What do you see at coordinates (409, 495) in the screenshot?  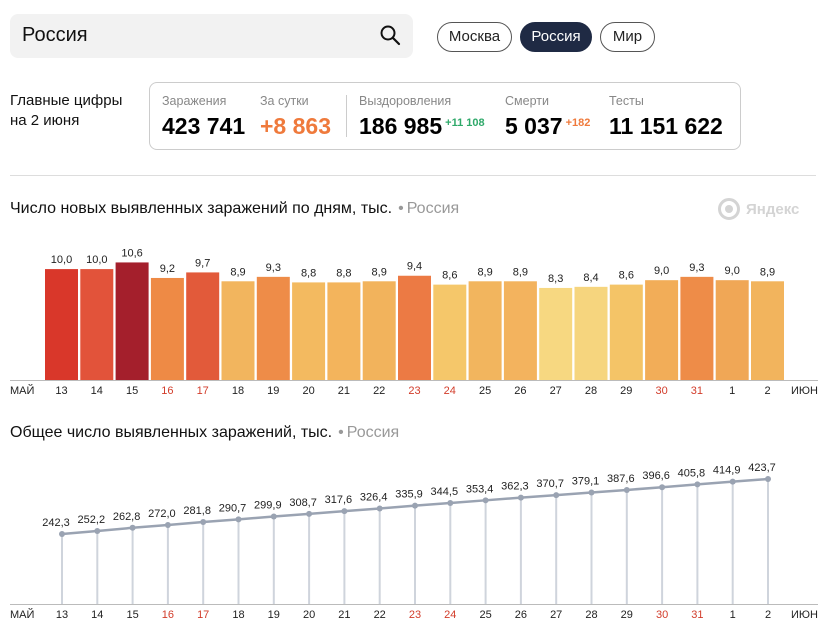 I see `point-value-label: 335,9` at bounding box center [409, 495].